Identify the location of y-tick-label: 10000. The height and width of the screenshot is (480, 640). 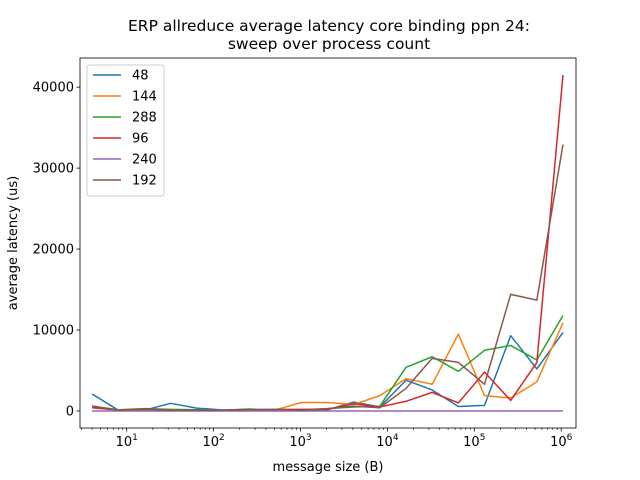
(53, 331).